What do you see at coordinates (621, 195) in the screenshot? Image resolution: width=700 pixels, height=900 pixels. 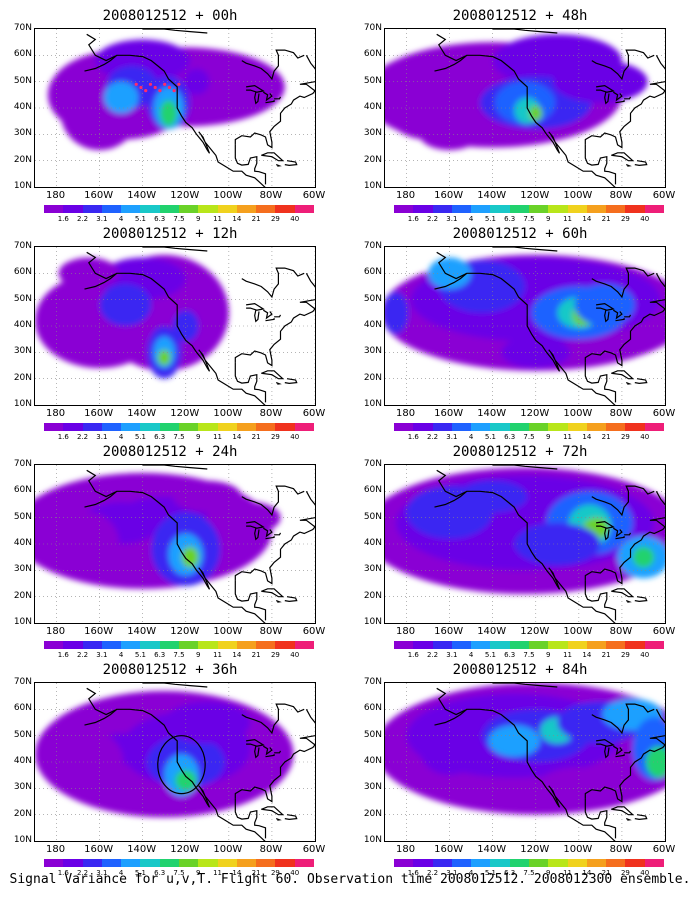 I see `lon-tick-label: 80W` at bounding box center [621, 195].